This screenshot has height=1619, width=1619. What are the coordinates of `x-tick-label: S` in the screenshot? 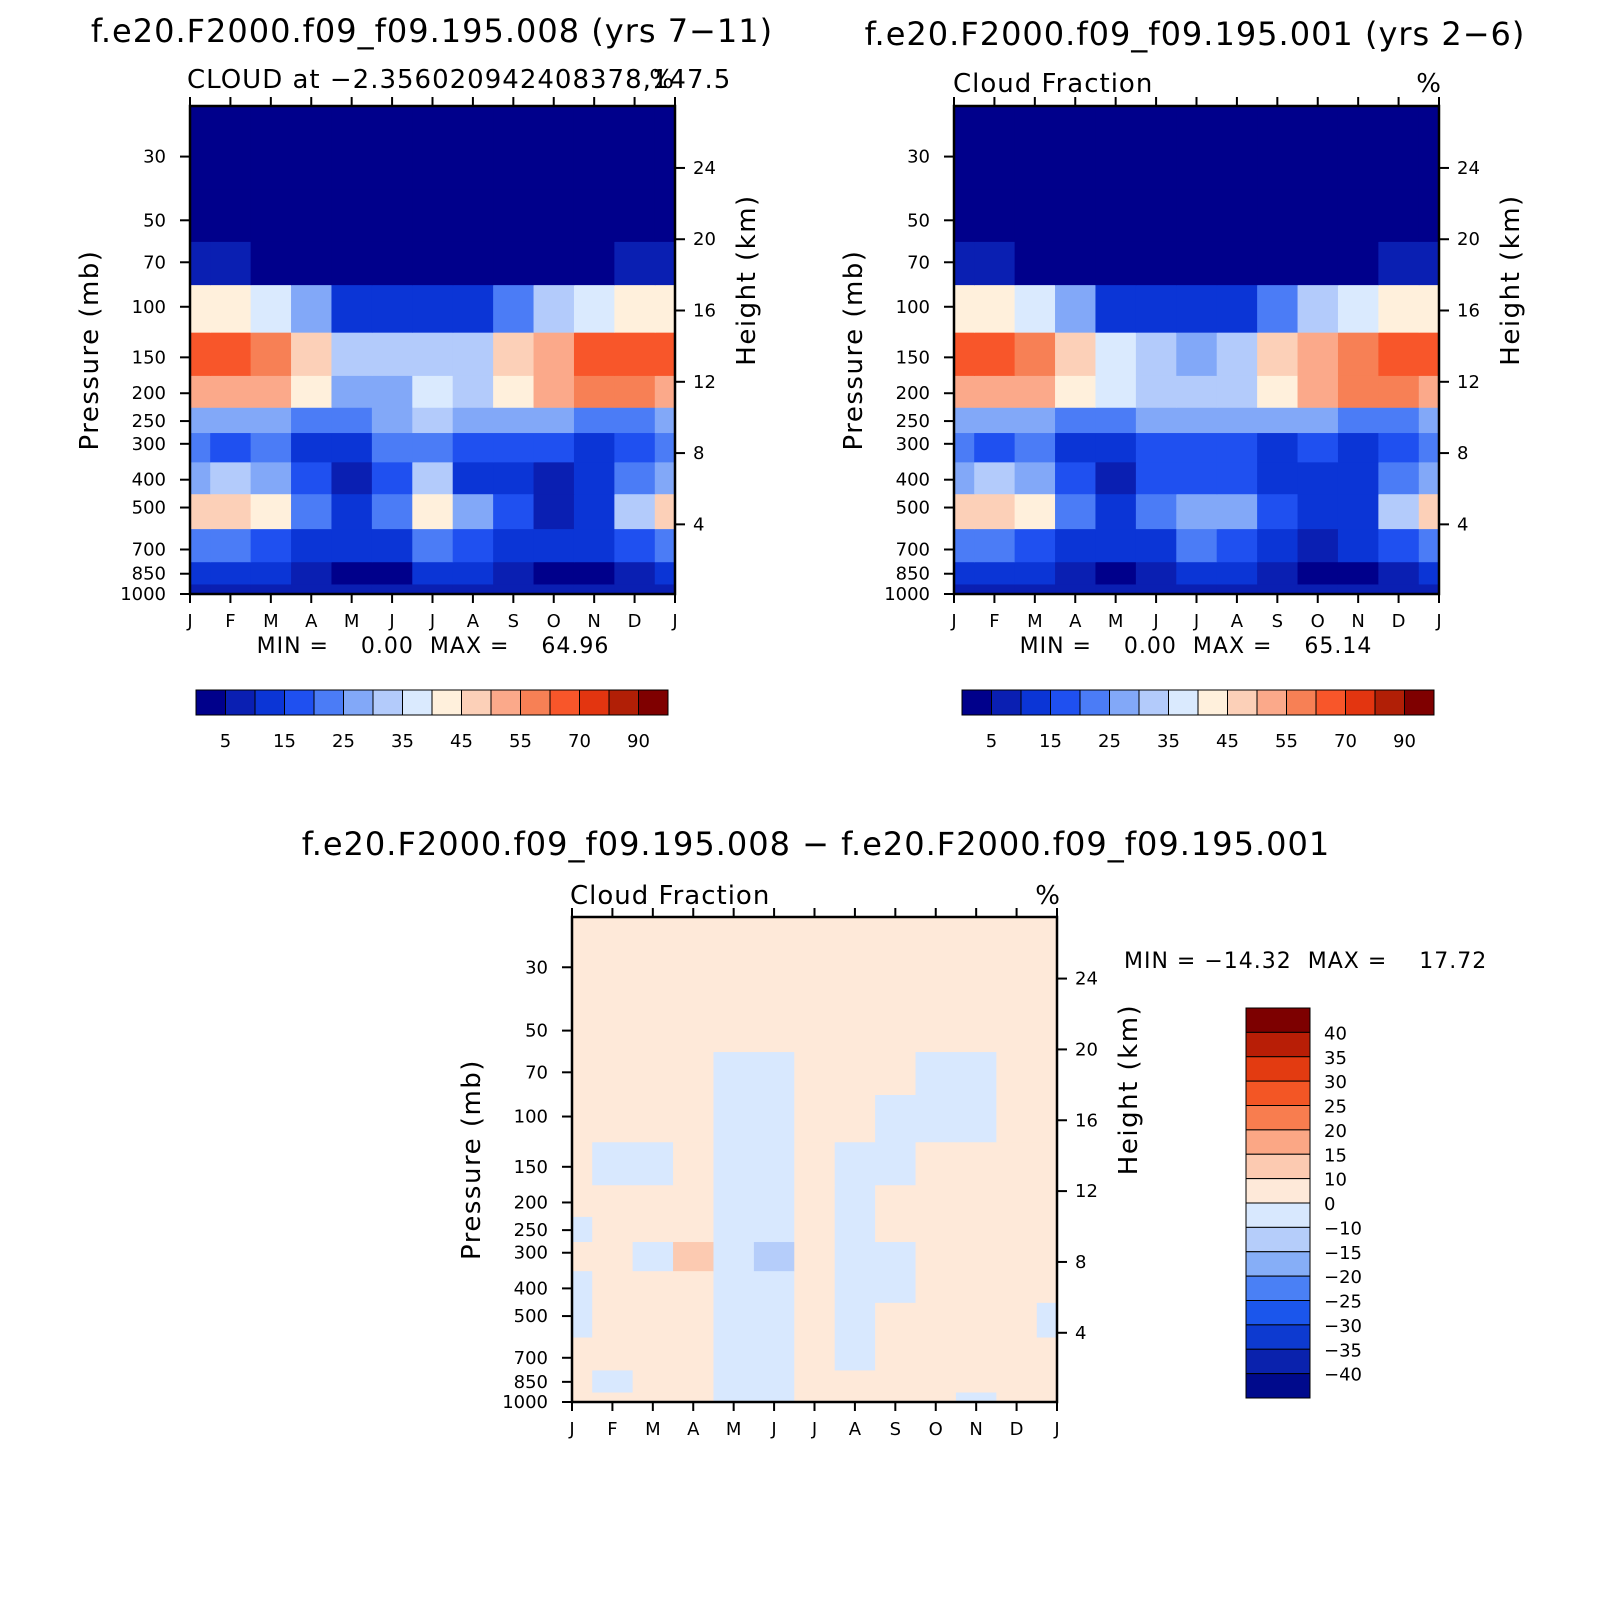 It's located at (513, 621).